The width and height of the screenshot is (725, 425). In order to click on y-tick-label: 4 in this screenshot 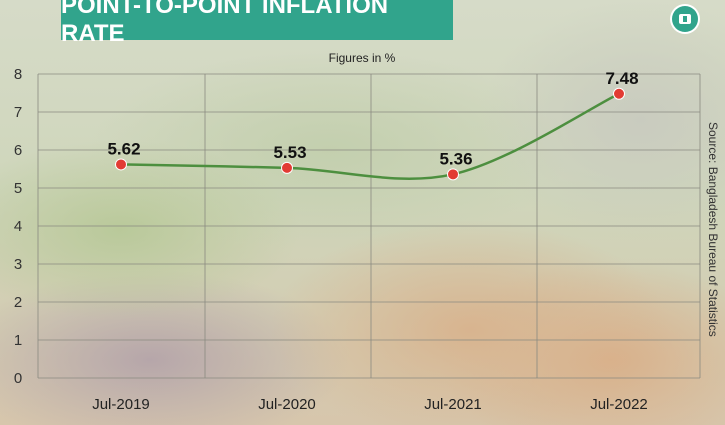, I will do `click(18, 226)`.